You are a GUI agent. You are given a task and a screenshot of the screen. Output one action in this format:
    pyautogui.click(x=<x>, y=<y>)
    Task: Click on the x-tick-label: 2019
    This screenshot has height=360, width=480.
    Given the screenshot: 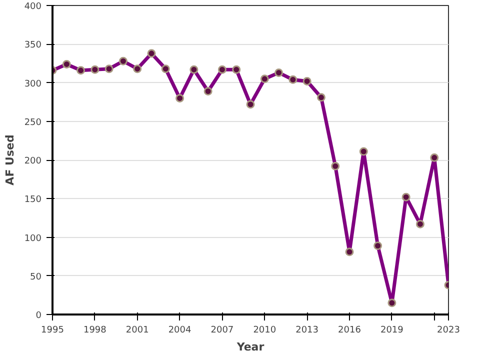 What is the action you would take?
    pyautogui.click(x=392, y=331)
    